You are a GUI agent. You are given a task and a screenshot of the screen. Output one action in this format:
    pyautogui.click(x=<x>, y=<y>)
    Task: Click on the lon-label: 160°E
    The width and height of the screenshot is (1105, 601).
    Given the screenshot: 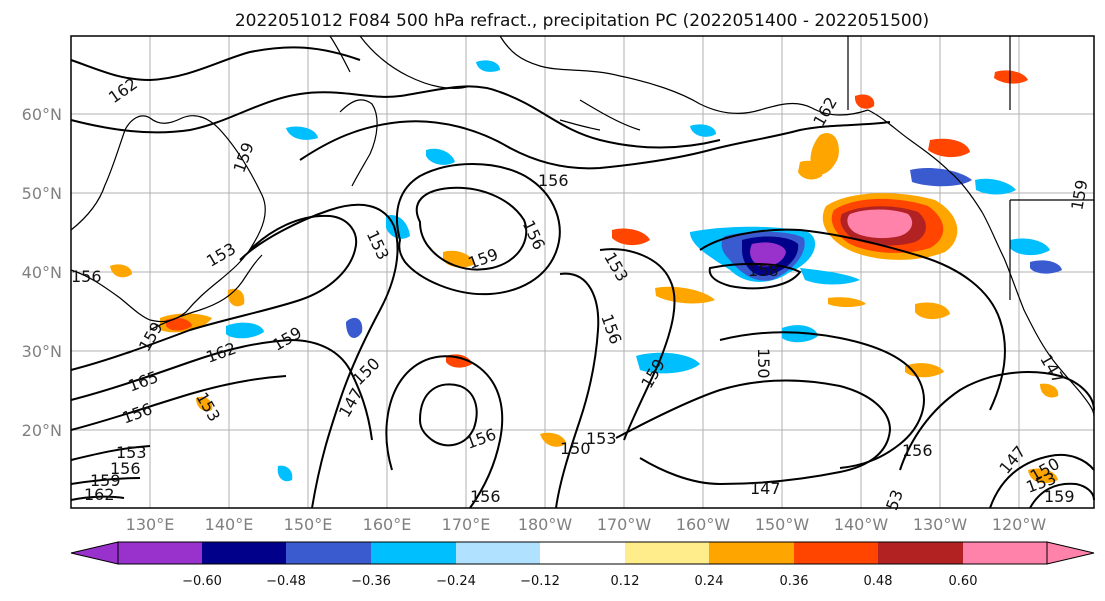 What is the action you would take?
    pyautogui.click(x=387, y=524)
    